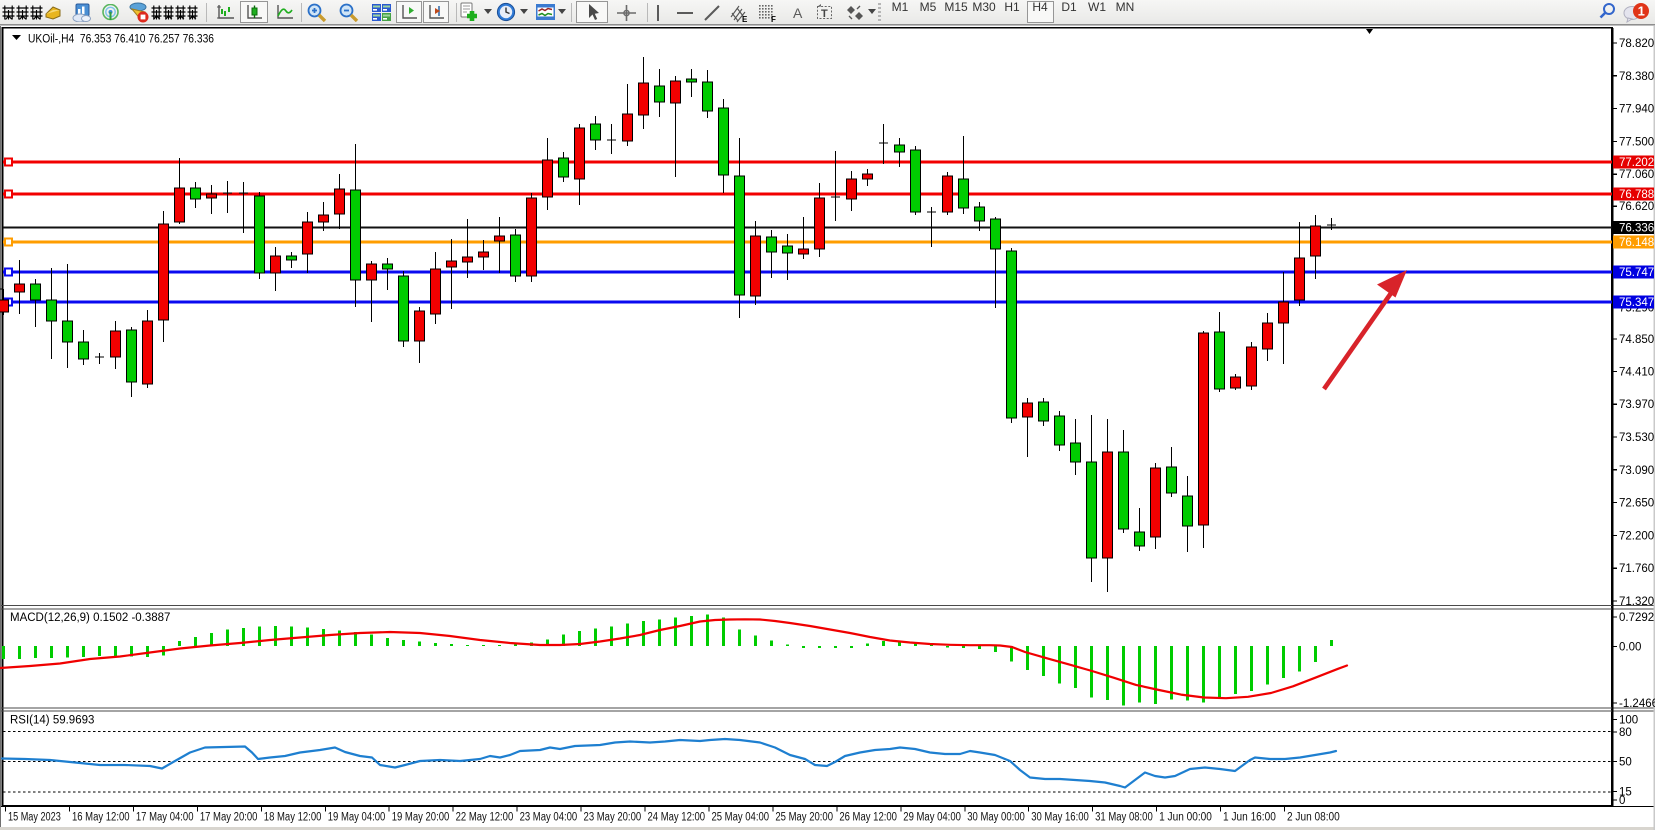  Describe the element at coordinates (34, 818) in the screenshot. I see `svg-text: 15 May 2023` at that location.